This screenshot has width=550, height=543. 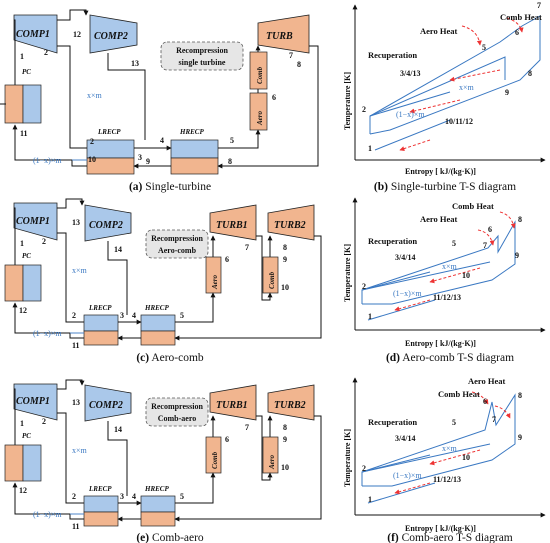 I want to click on caption-f: (f) Comb-aero T-S diagram, so click(x=450, y=537).